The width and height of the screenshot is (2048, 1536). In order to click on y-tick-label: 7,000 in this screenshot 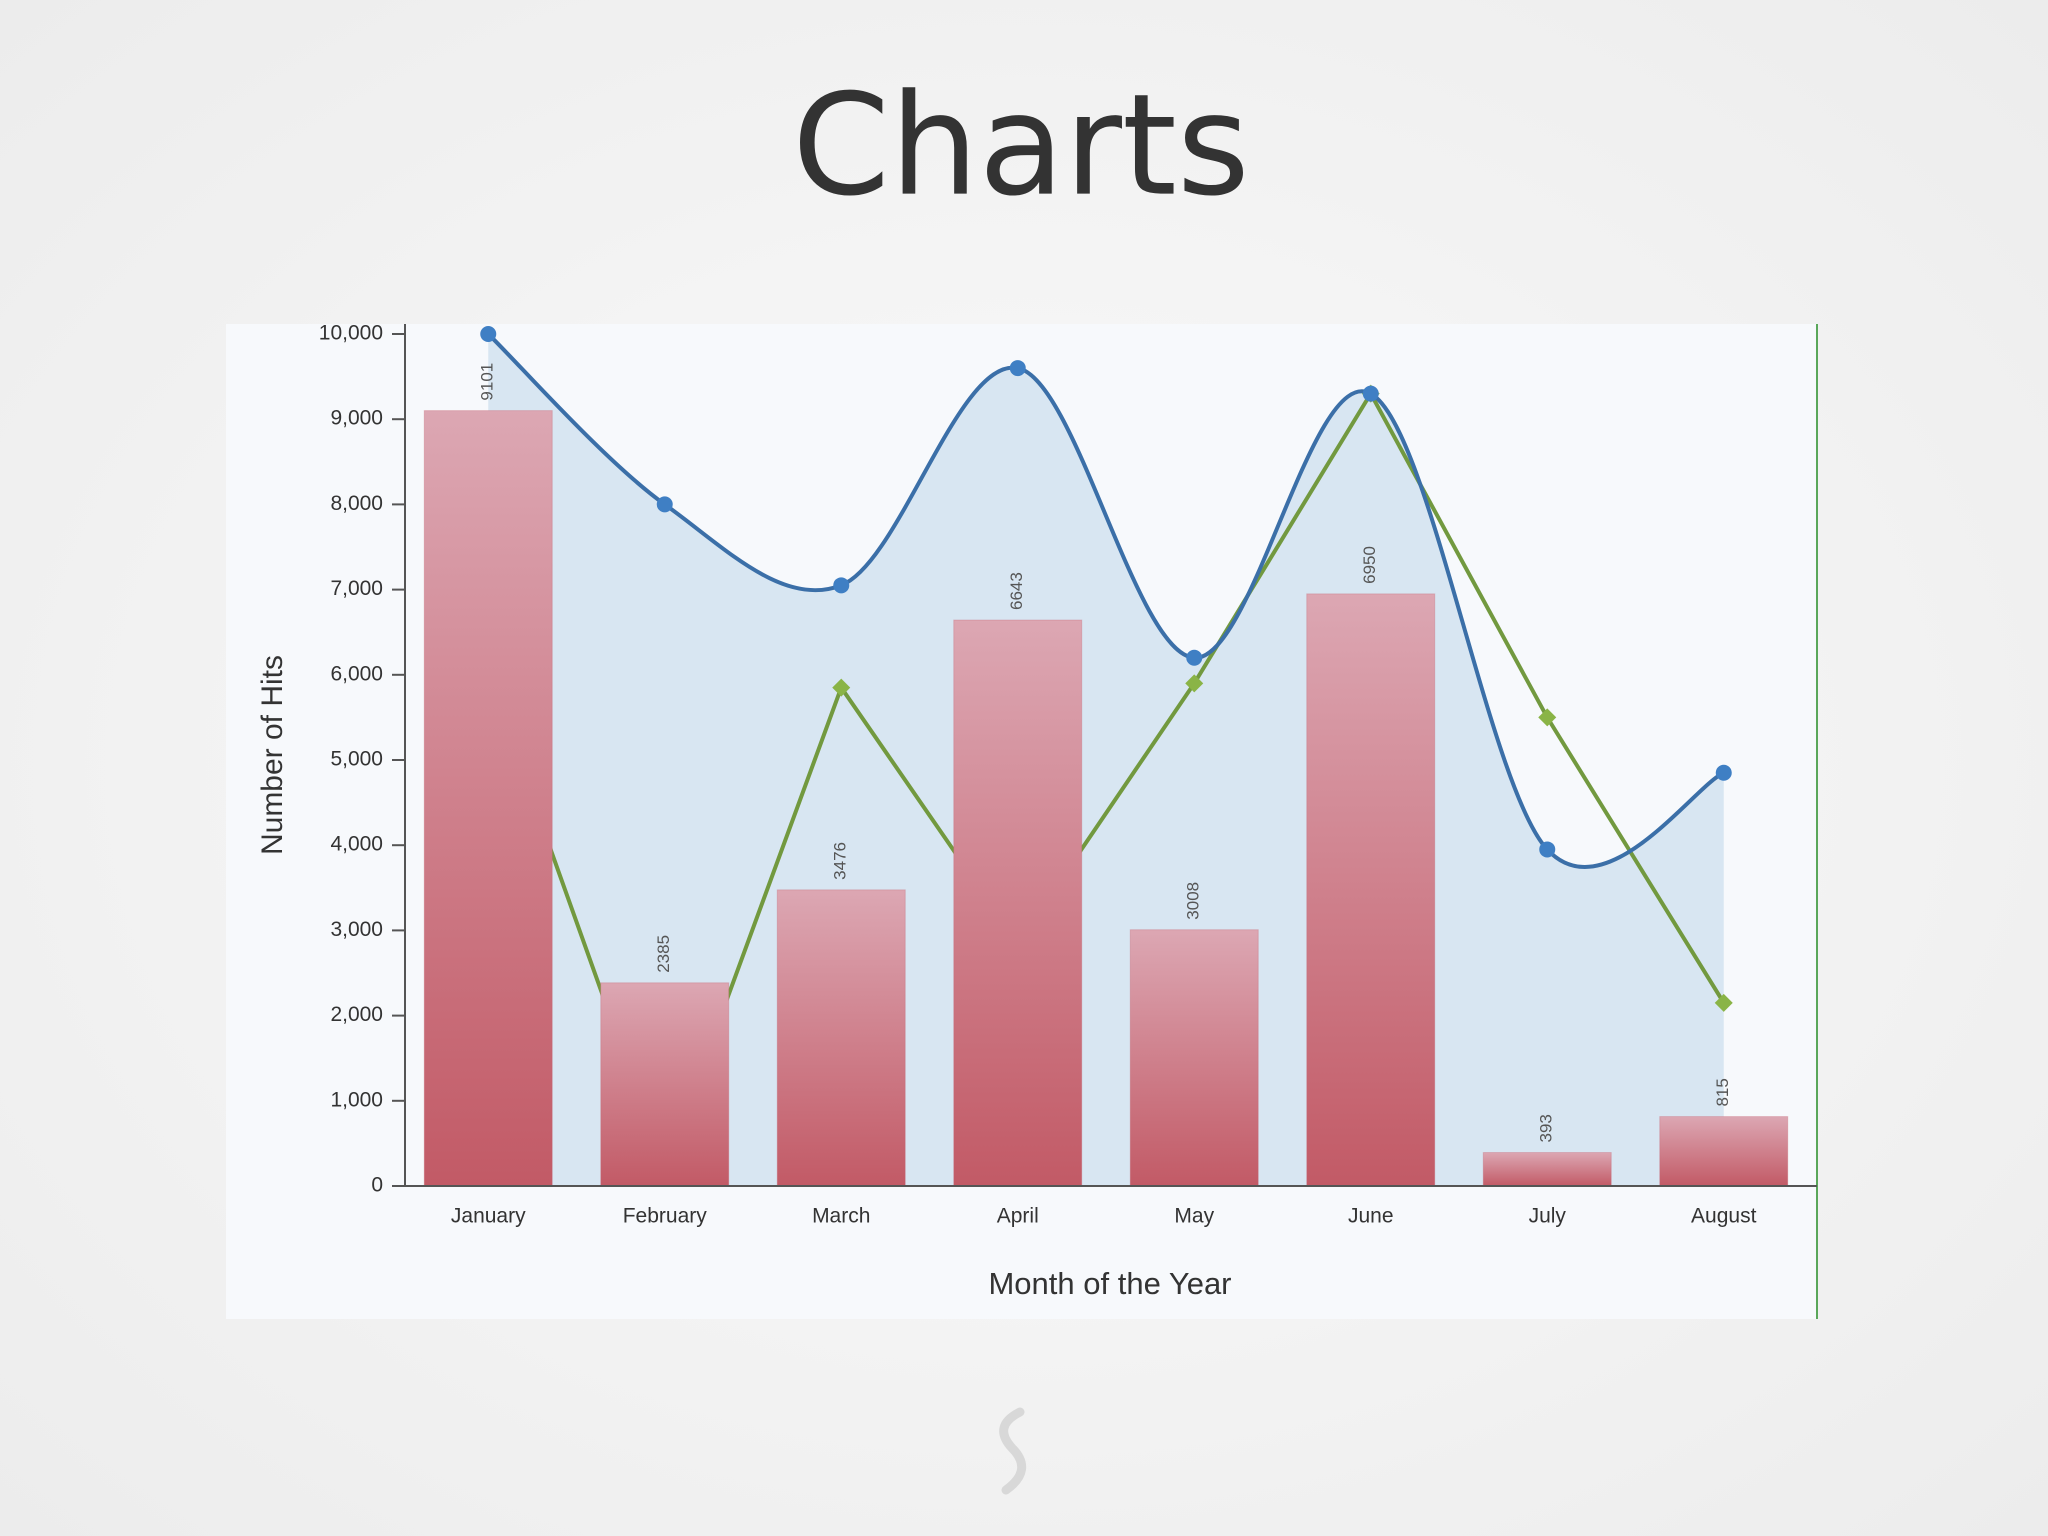, I will do `click(356, 588)`.